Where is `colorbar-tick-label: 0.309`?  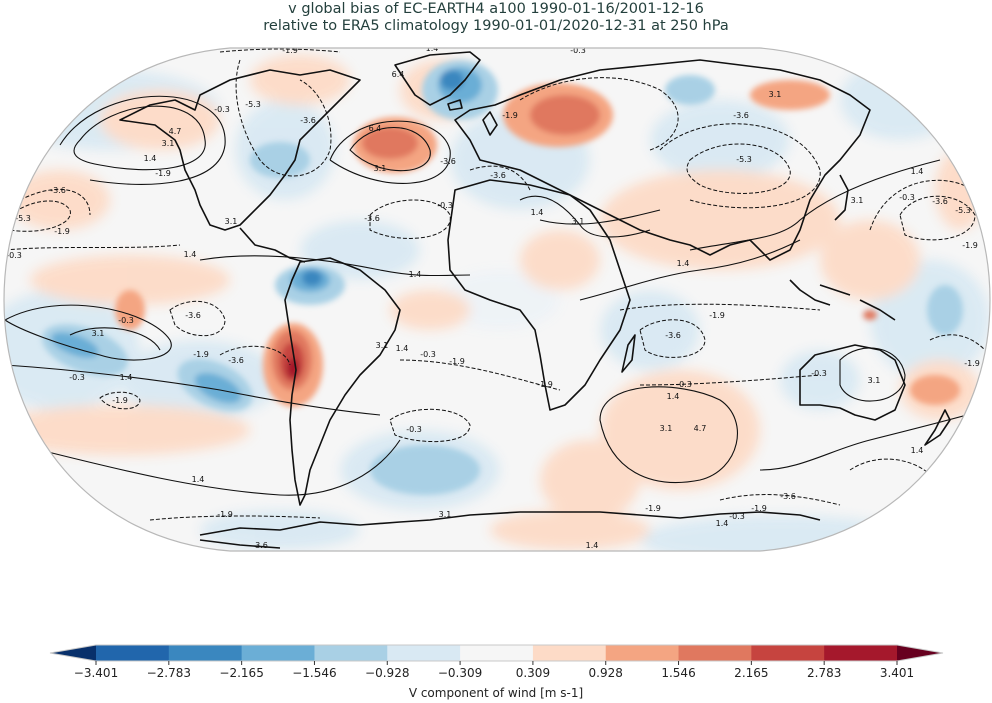 colorbar-tick-label: 0.309 is located at coordinates (533, 673).